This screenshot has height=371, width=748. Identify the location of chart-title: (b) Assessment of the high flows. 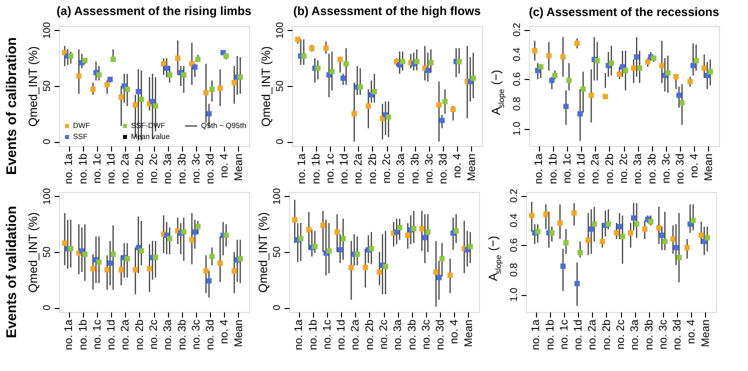
(387, 11).